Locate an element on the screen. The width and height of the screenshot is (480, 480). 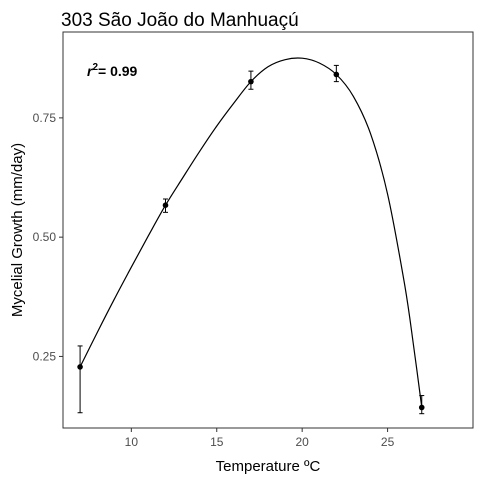
chart-title: 303 São João do Manhuaçú is located at coordinates (180, 20).